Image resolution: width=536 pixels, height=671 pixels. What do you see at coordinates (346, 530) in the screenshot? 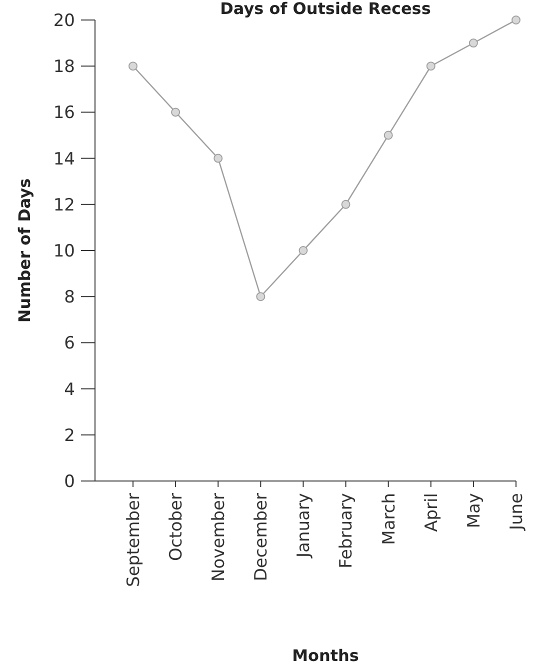
I see `x-tick-label: February` at bounding box center [346, 530].